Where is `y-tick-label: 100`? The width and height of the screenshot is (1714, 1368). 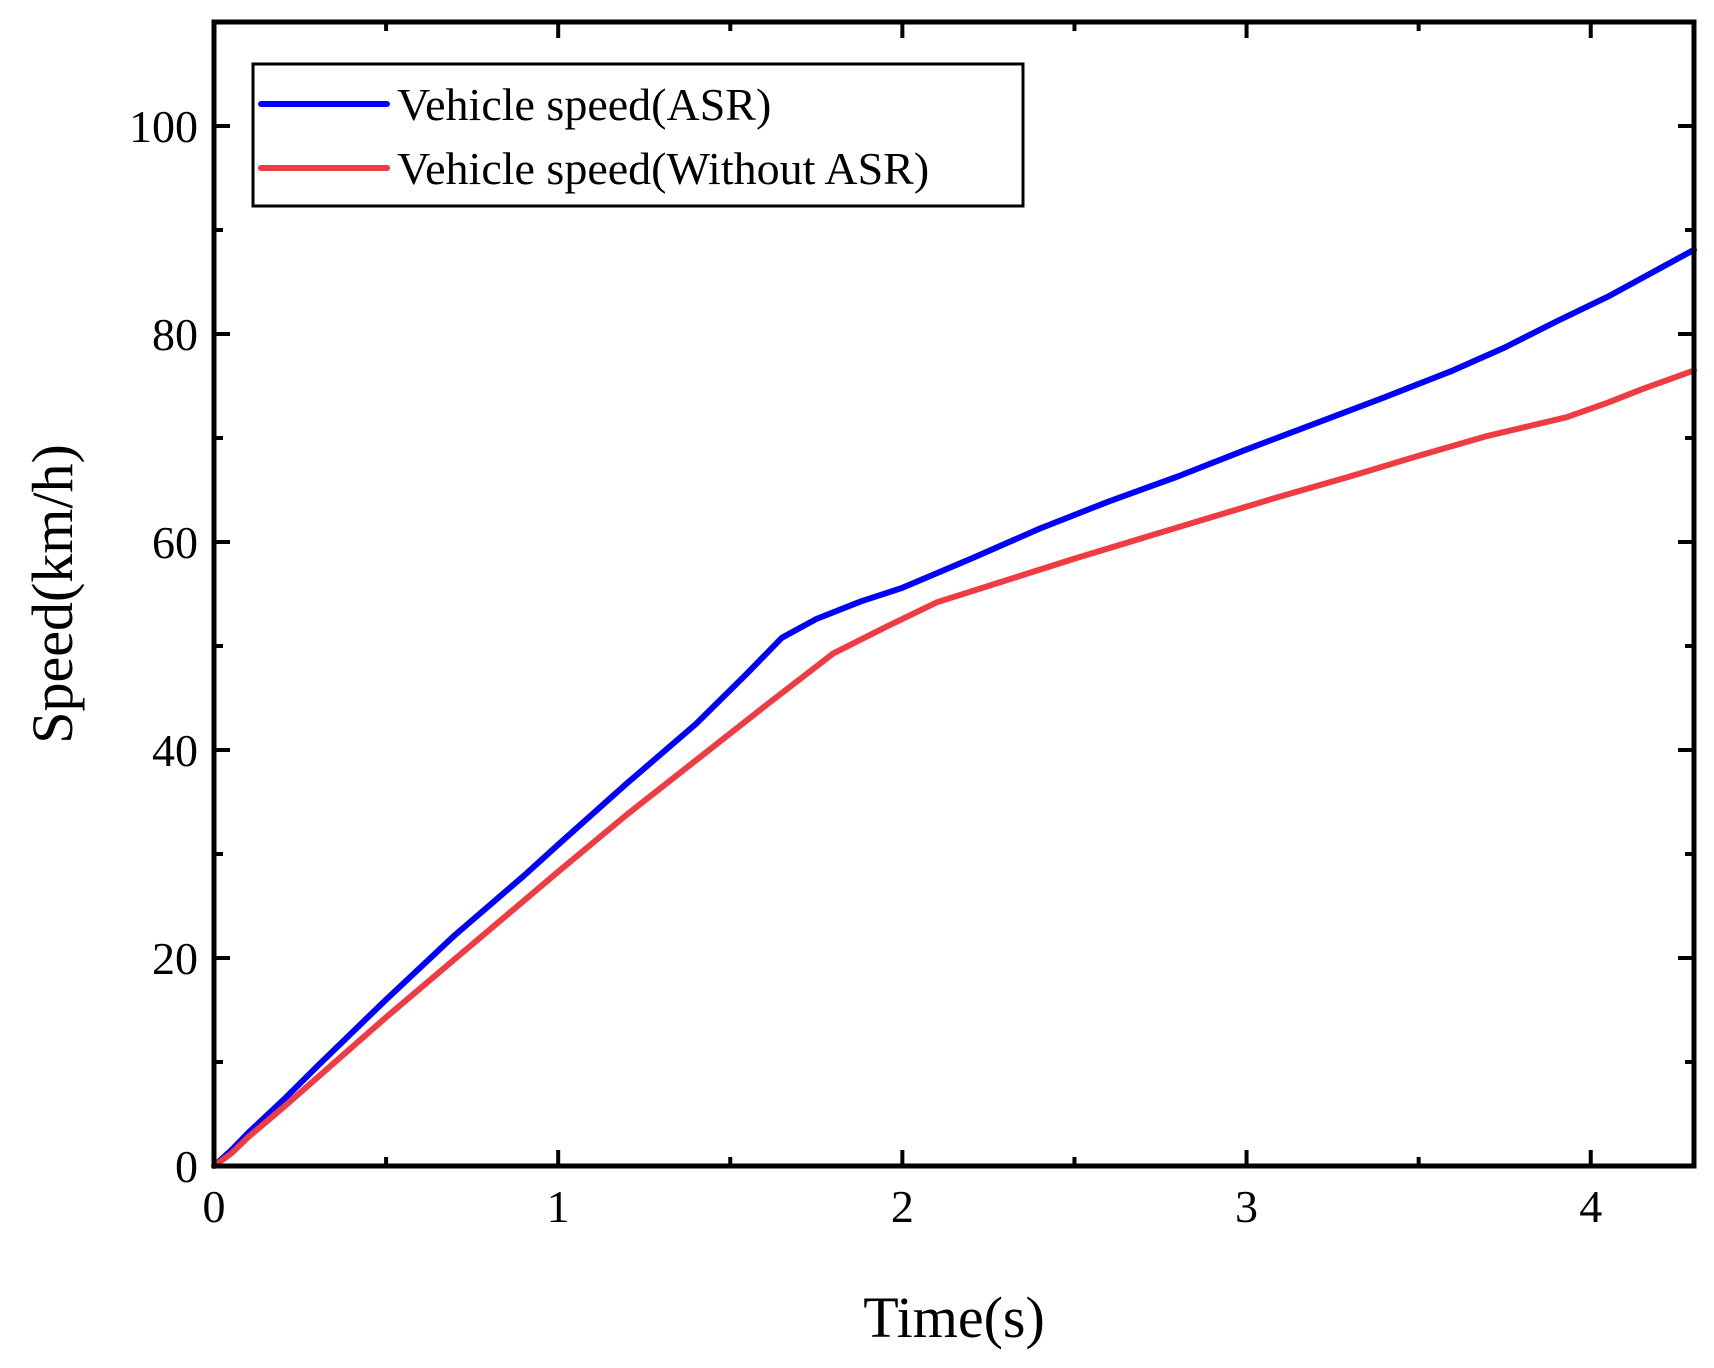
y-tick-label: 100 is located at coordinates (163, 126).